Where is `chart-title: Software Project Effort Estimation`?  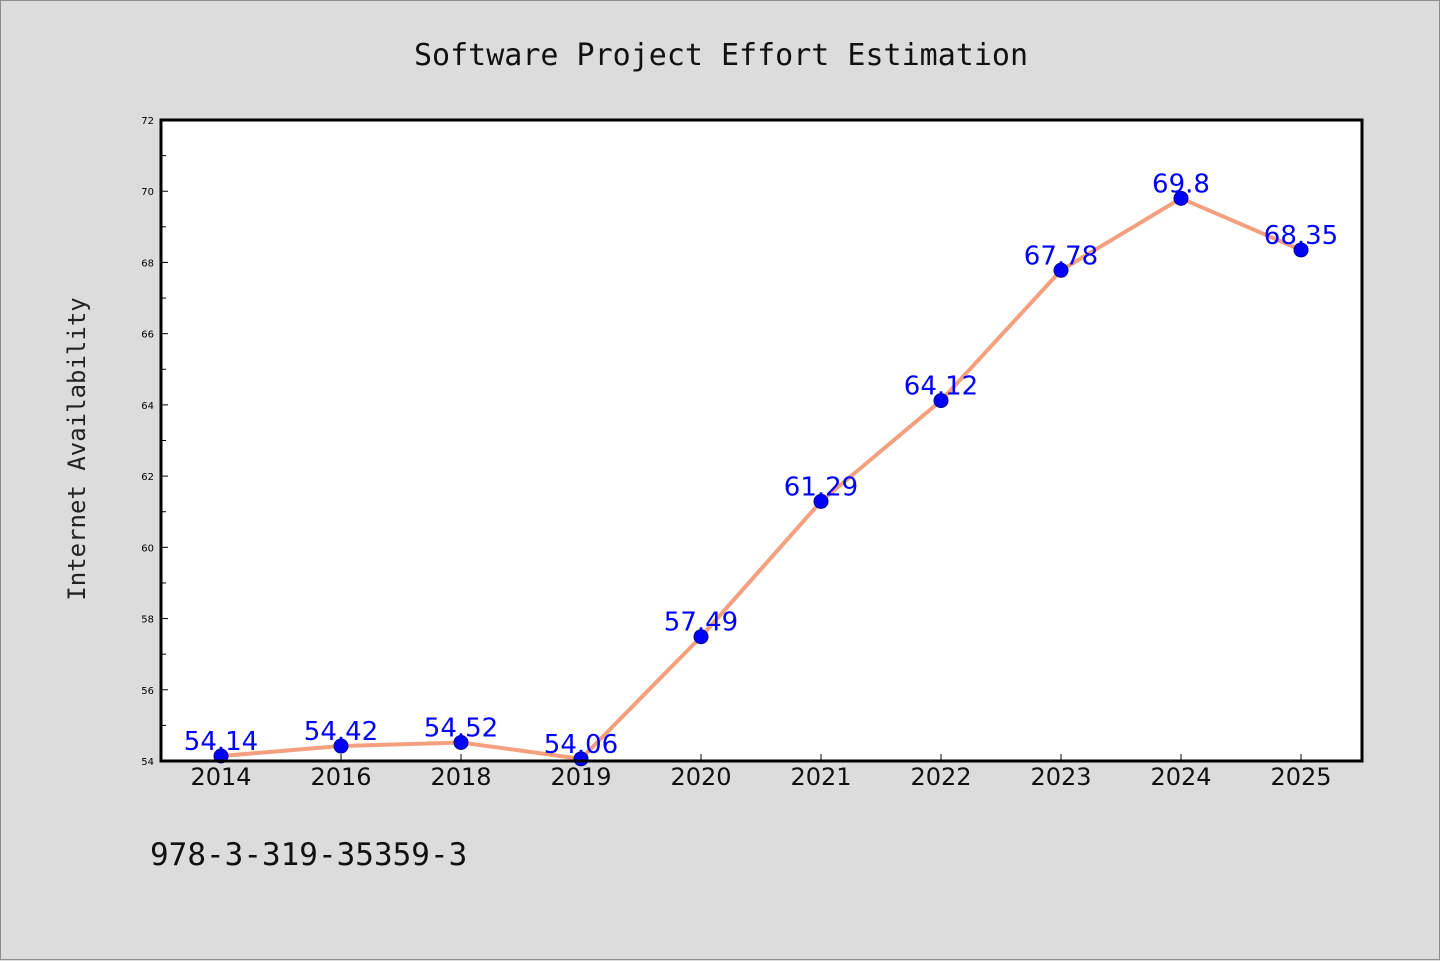
chart-title: Software Project Effort Estimation is located at coordinates (721, 55).